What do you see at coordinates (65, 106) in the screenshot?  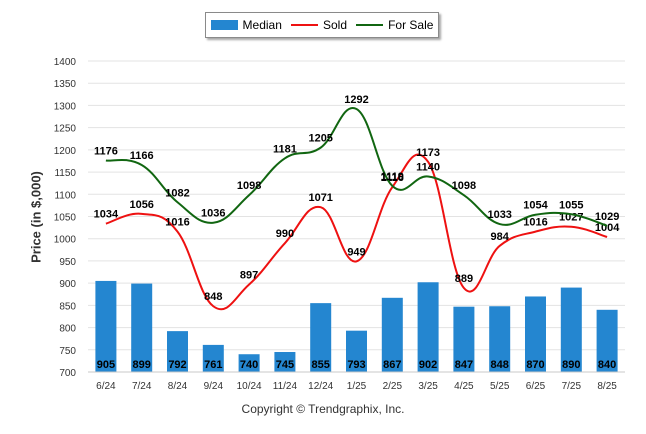 I see `y-tick-label: 1300` at bounding box center [65, 106].